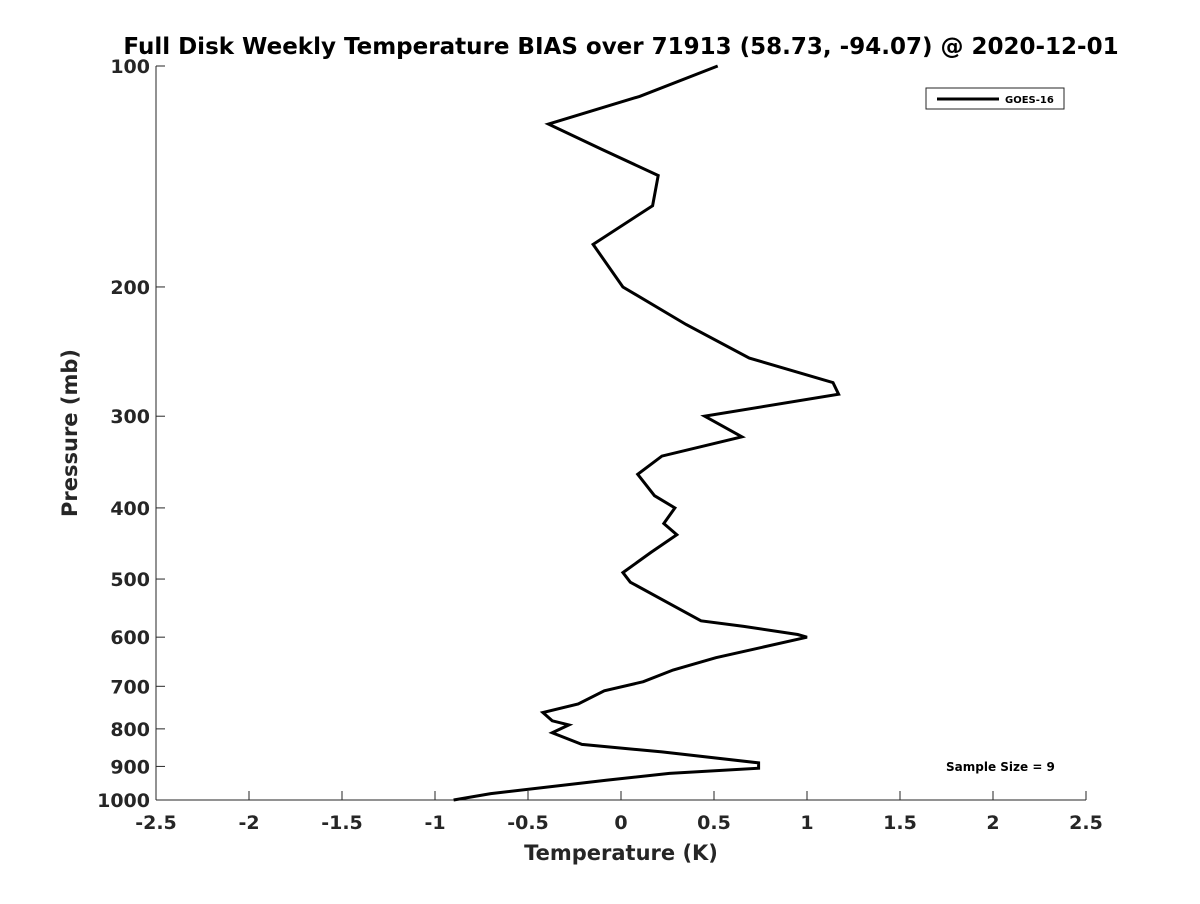  I want to click on x-tick-label: 0.5, so click(714, 823).